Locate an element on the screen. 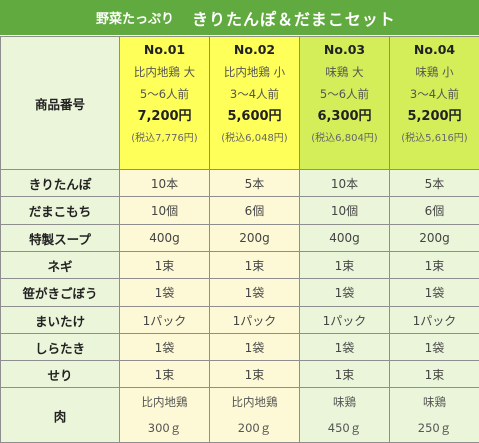 This screenshot has height=443, width=479. meat-row: 肉 比内地鶏 300ｇ 比内地鶏 200ｇ 味鶏 450ｇ 味鶏 250ｇ is located at coordinates (239, 415).